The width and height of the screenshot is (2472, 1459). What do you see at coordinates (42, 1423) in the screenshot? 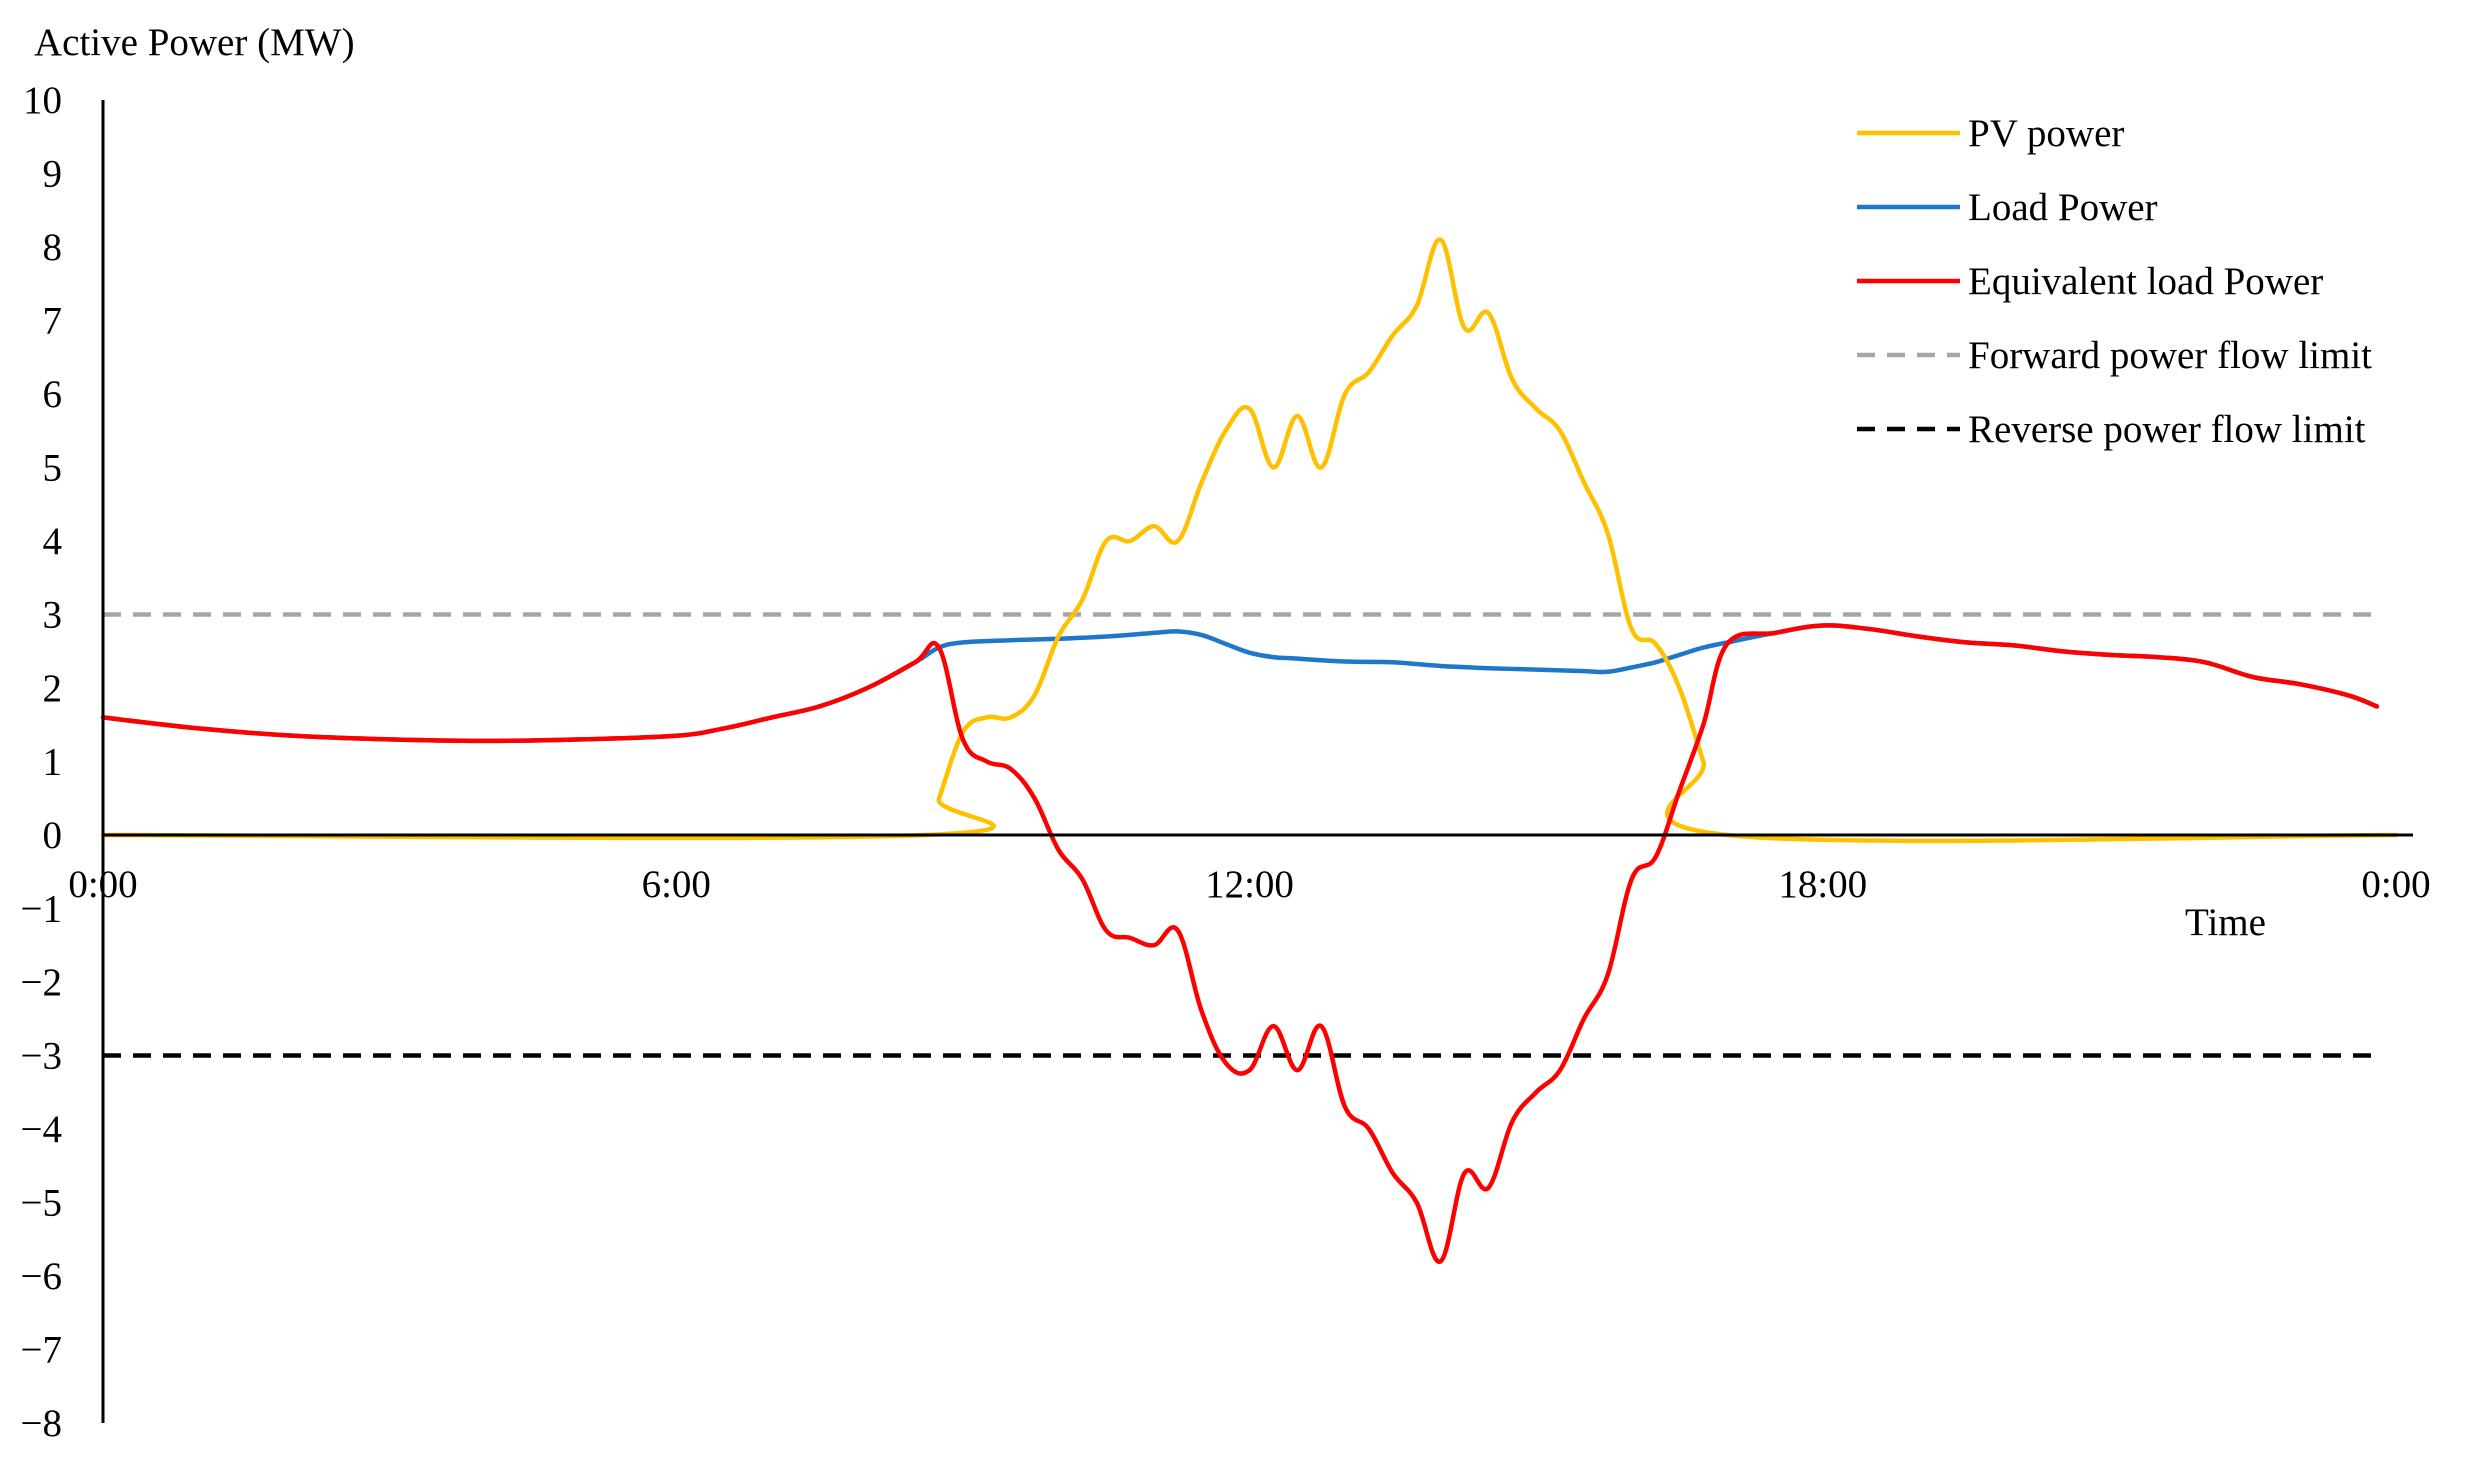
I see `y-tick-label: −8` at bounding box center [42, 1423].